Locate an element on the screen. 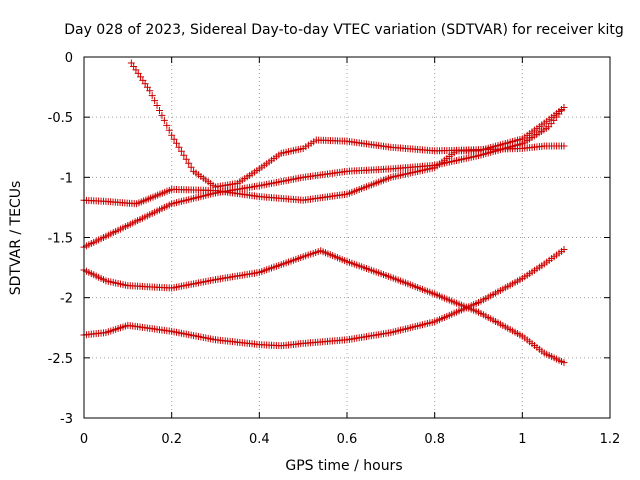  y-tick-label: -2 is located at coordinates (66, 299).